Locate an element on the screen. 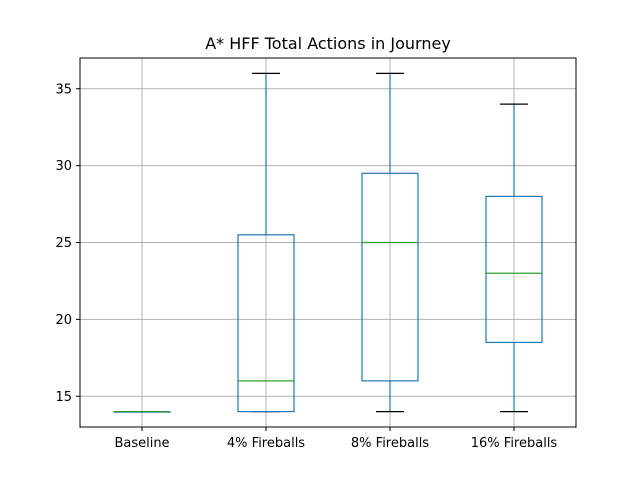  x-tick-label: 8% Fireballs is located at coordinates (390, 443).